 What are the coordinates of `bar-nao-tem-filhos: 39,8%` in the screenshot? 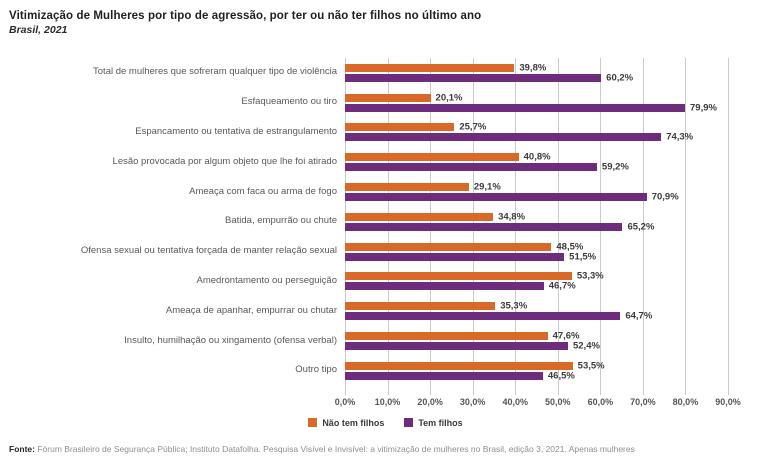 It's located at (445, 67).